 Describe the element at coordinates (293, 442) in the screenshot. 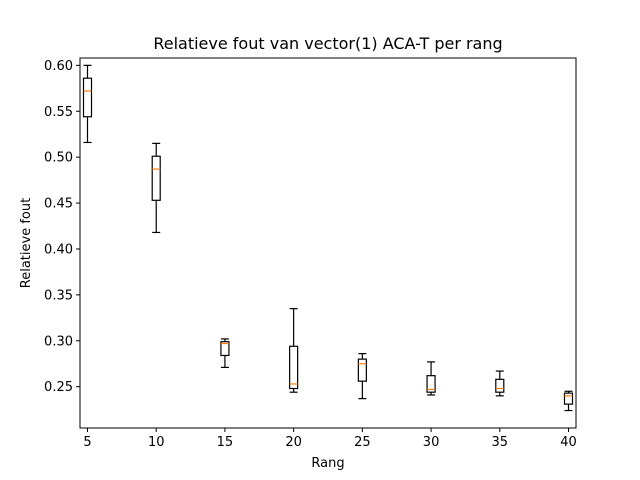

I see `x-tick-label: 20` at that location.